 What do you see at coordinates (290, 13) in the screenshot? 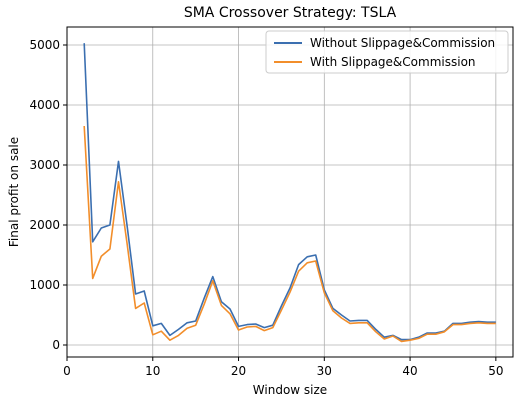
I see `chart-title: SMA Crossover Strategy: TSLA` at bounding box center [290, 13].